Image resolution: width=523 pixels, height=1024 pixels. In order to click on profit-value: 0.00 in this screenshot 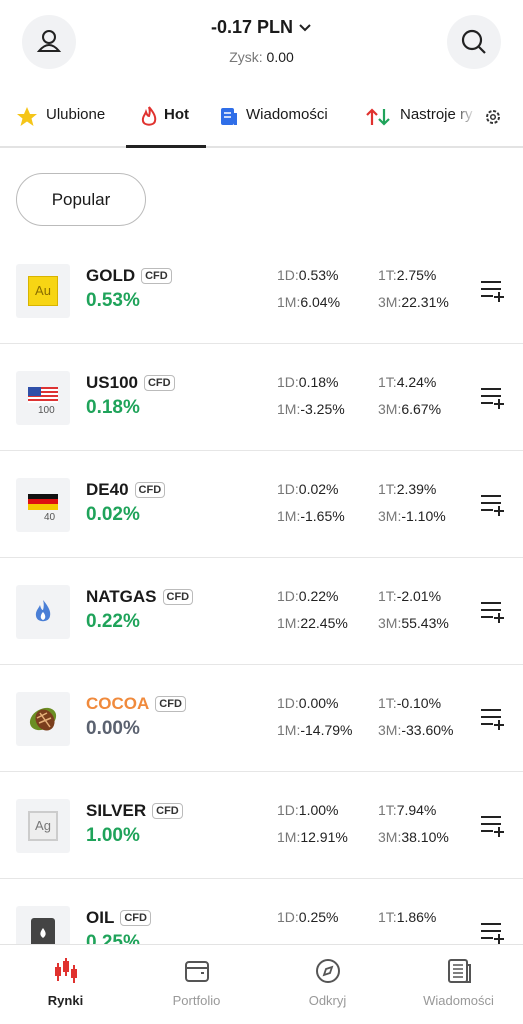, I will do `click(280, 57)`.